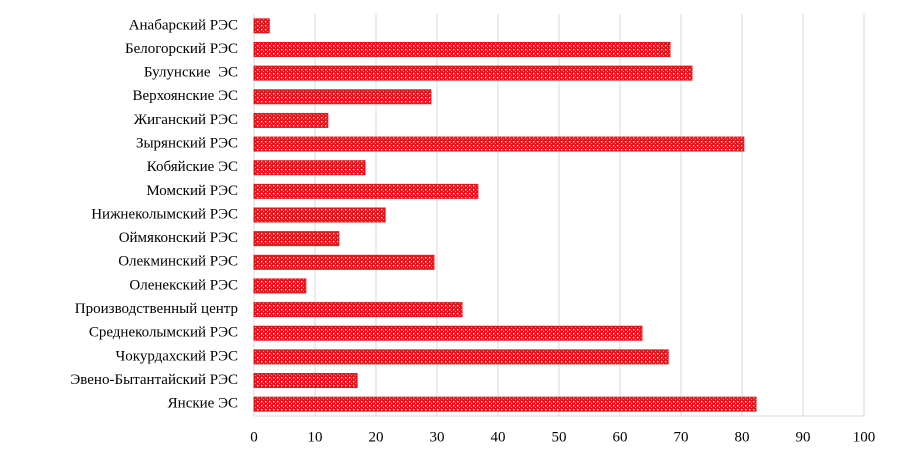  Describe the element at coordinates (178, 238) in the screenshot. I see `y-tick-label: Оймяконский РЭС` at that location.